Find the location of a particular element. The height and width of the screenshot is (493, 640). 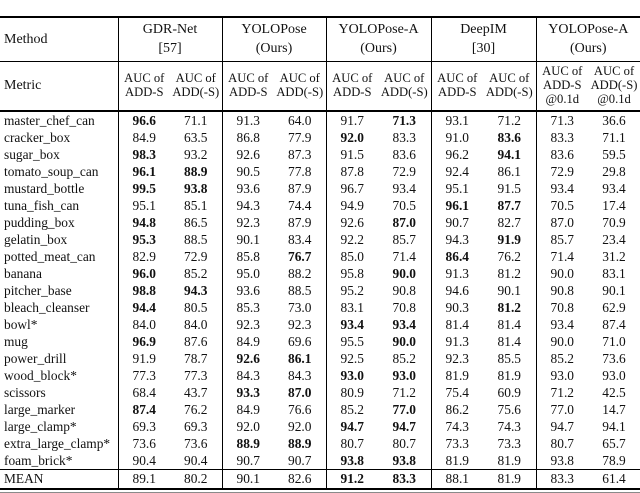

metric-value: 92.5 is located at coordinates (351, 358).